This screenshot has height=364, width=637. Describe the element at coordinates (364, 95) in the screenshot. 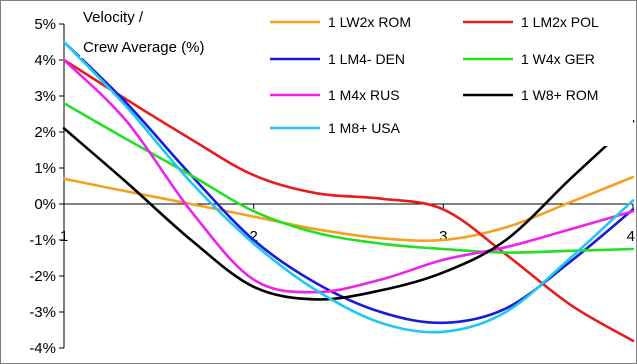

I see `legend-entry: 1 M4x RUS` at that location.